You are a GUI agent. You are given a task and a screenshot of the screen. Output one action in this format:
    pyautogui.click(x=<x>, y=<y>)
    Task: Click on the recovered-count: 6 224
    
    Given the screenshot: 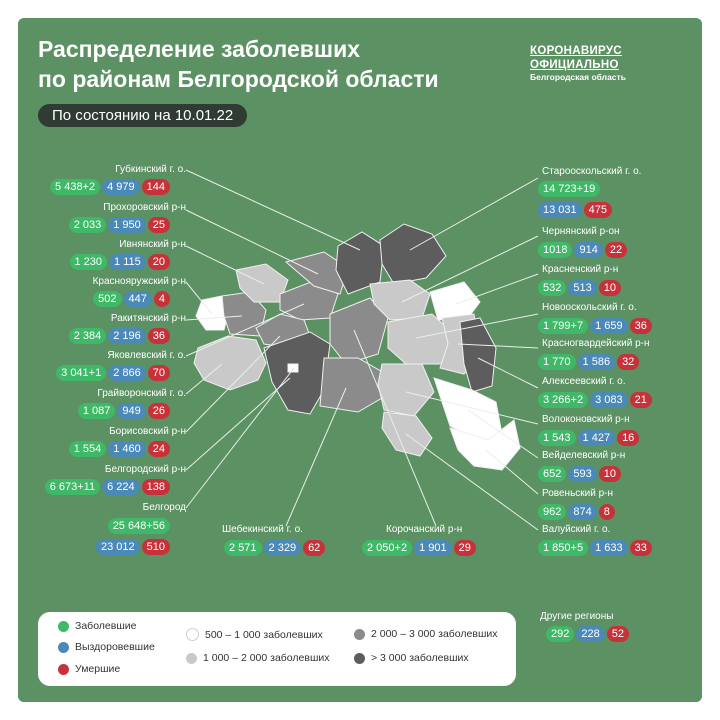 What is the action you would take?
    pyautogui.click(x=121, y=487)
    